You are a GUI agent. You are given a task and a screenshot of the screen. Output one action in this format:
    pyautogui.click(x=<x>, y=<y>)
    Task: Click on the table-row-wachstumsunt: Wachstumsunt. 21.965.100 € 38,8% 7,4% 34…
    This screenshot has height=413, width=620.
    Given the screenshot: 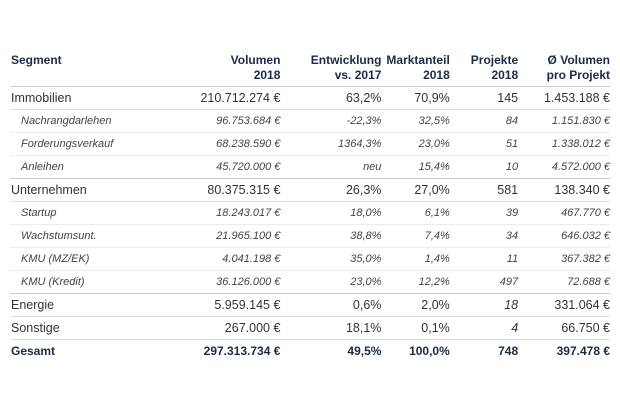 What is the action you would take?
    pyautogui.click(x=310, y=236)
    